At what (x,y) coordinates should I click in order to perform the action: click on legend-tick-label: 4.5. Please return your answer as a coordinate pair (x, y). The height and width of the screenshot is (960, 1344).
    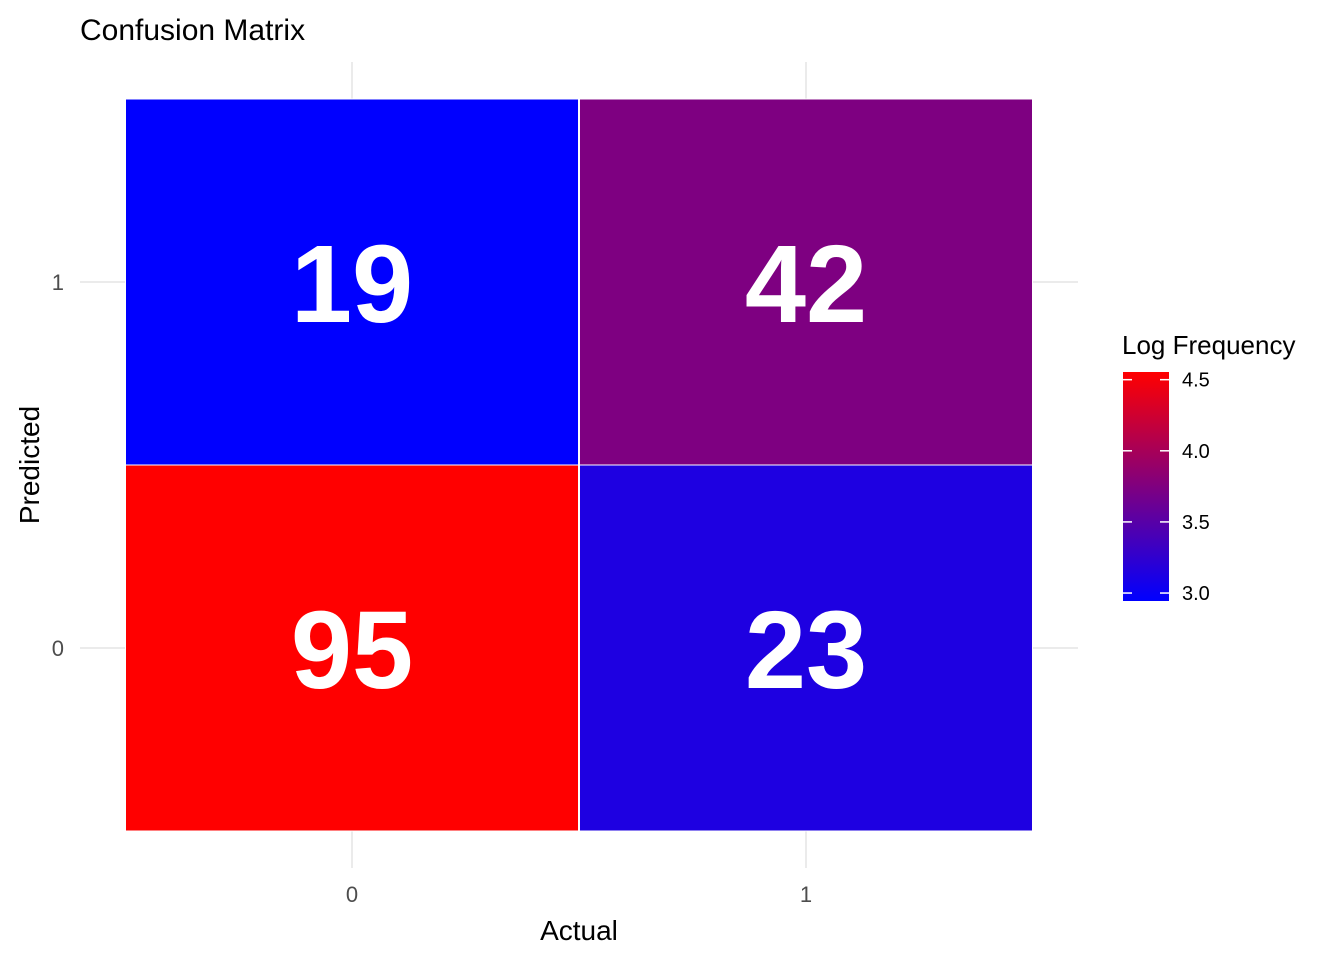
    Looking at the image, I should click on (1196, 381).